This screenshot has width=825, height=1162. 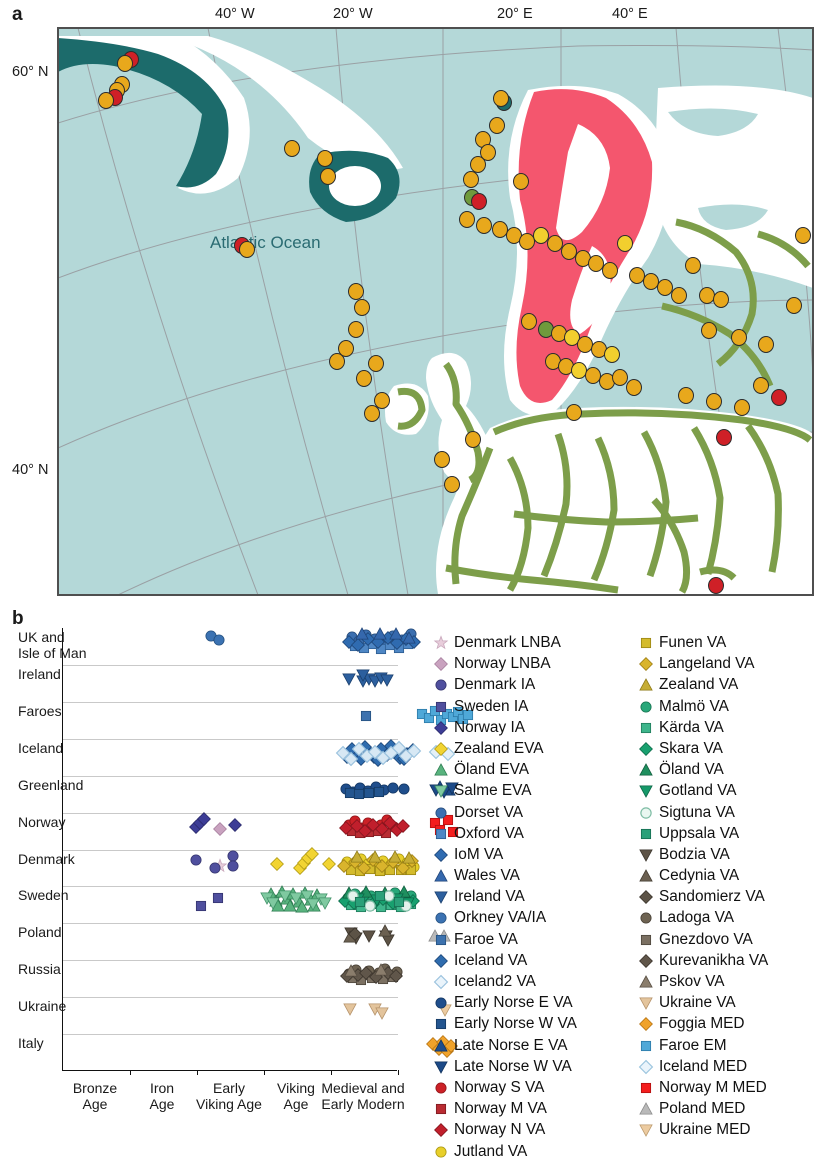 What do you see at coordinates (17, 14) in the screenshot?
I see `panel-a-letter: a` at bounding box center [17, 14].